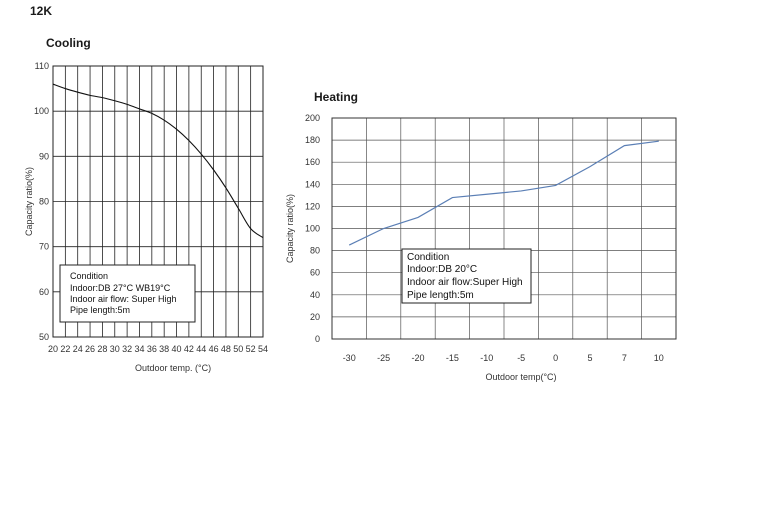 The width and height of the screenshot is (762, 505). Describe the element at coordinates (349, 358) in the screenshot. I see `heating-x-tick-label: -30` at that location.